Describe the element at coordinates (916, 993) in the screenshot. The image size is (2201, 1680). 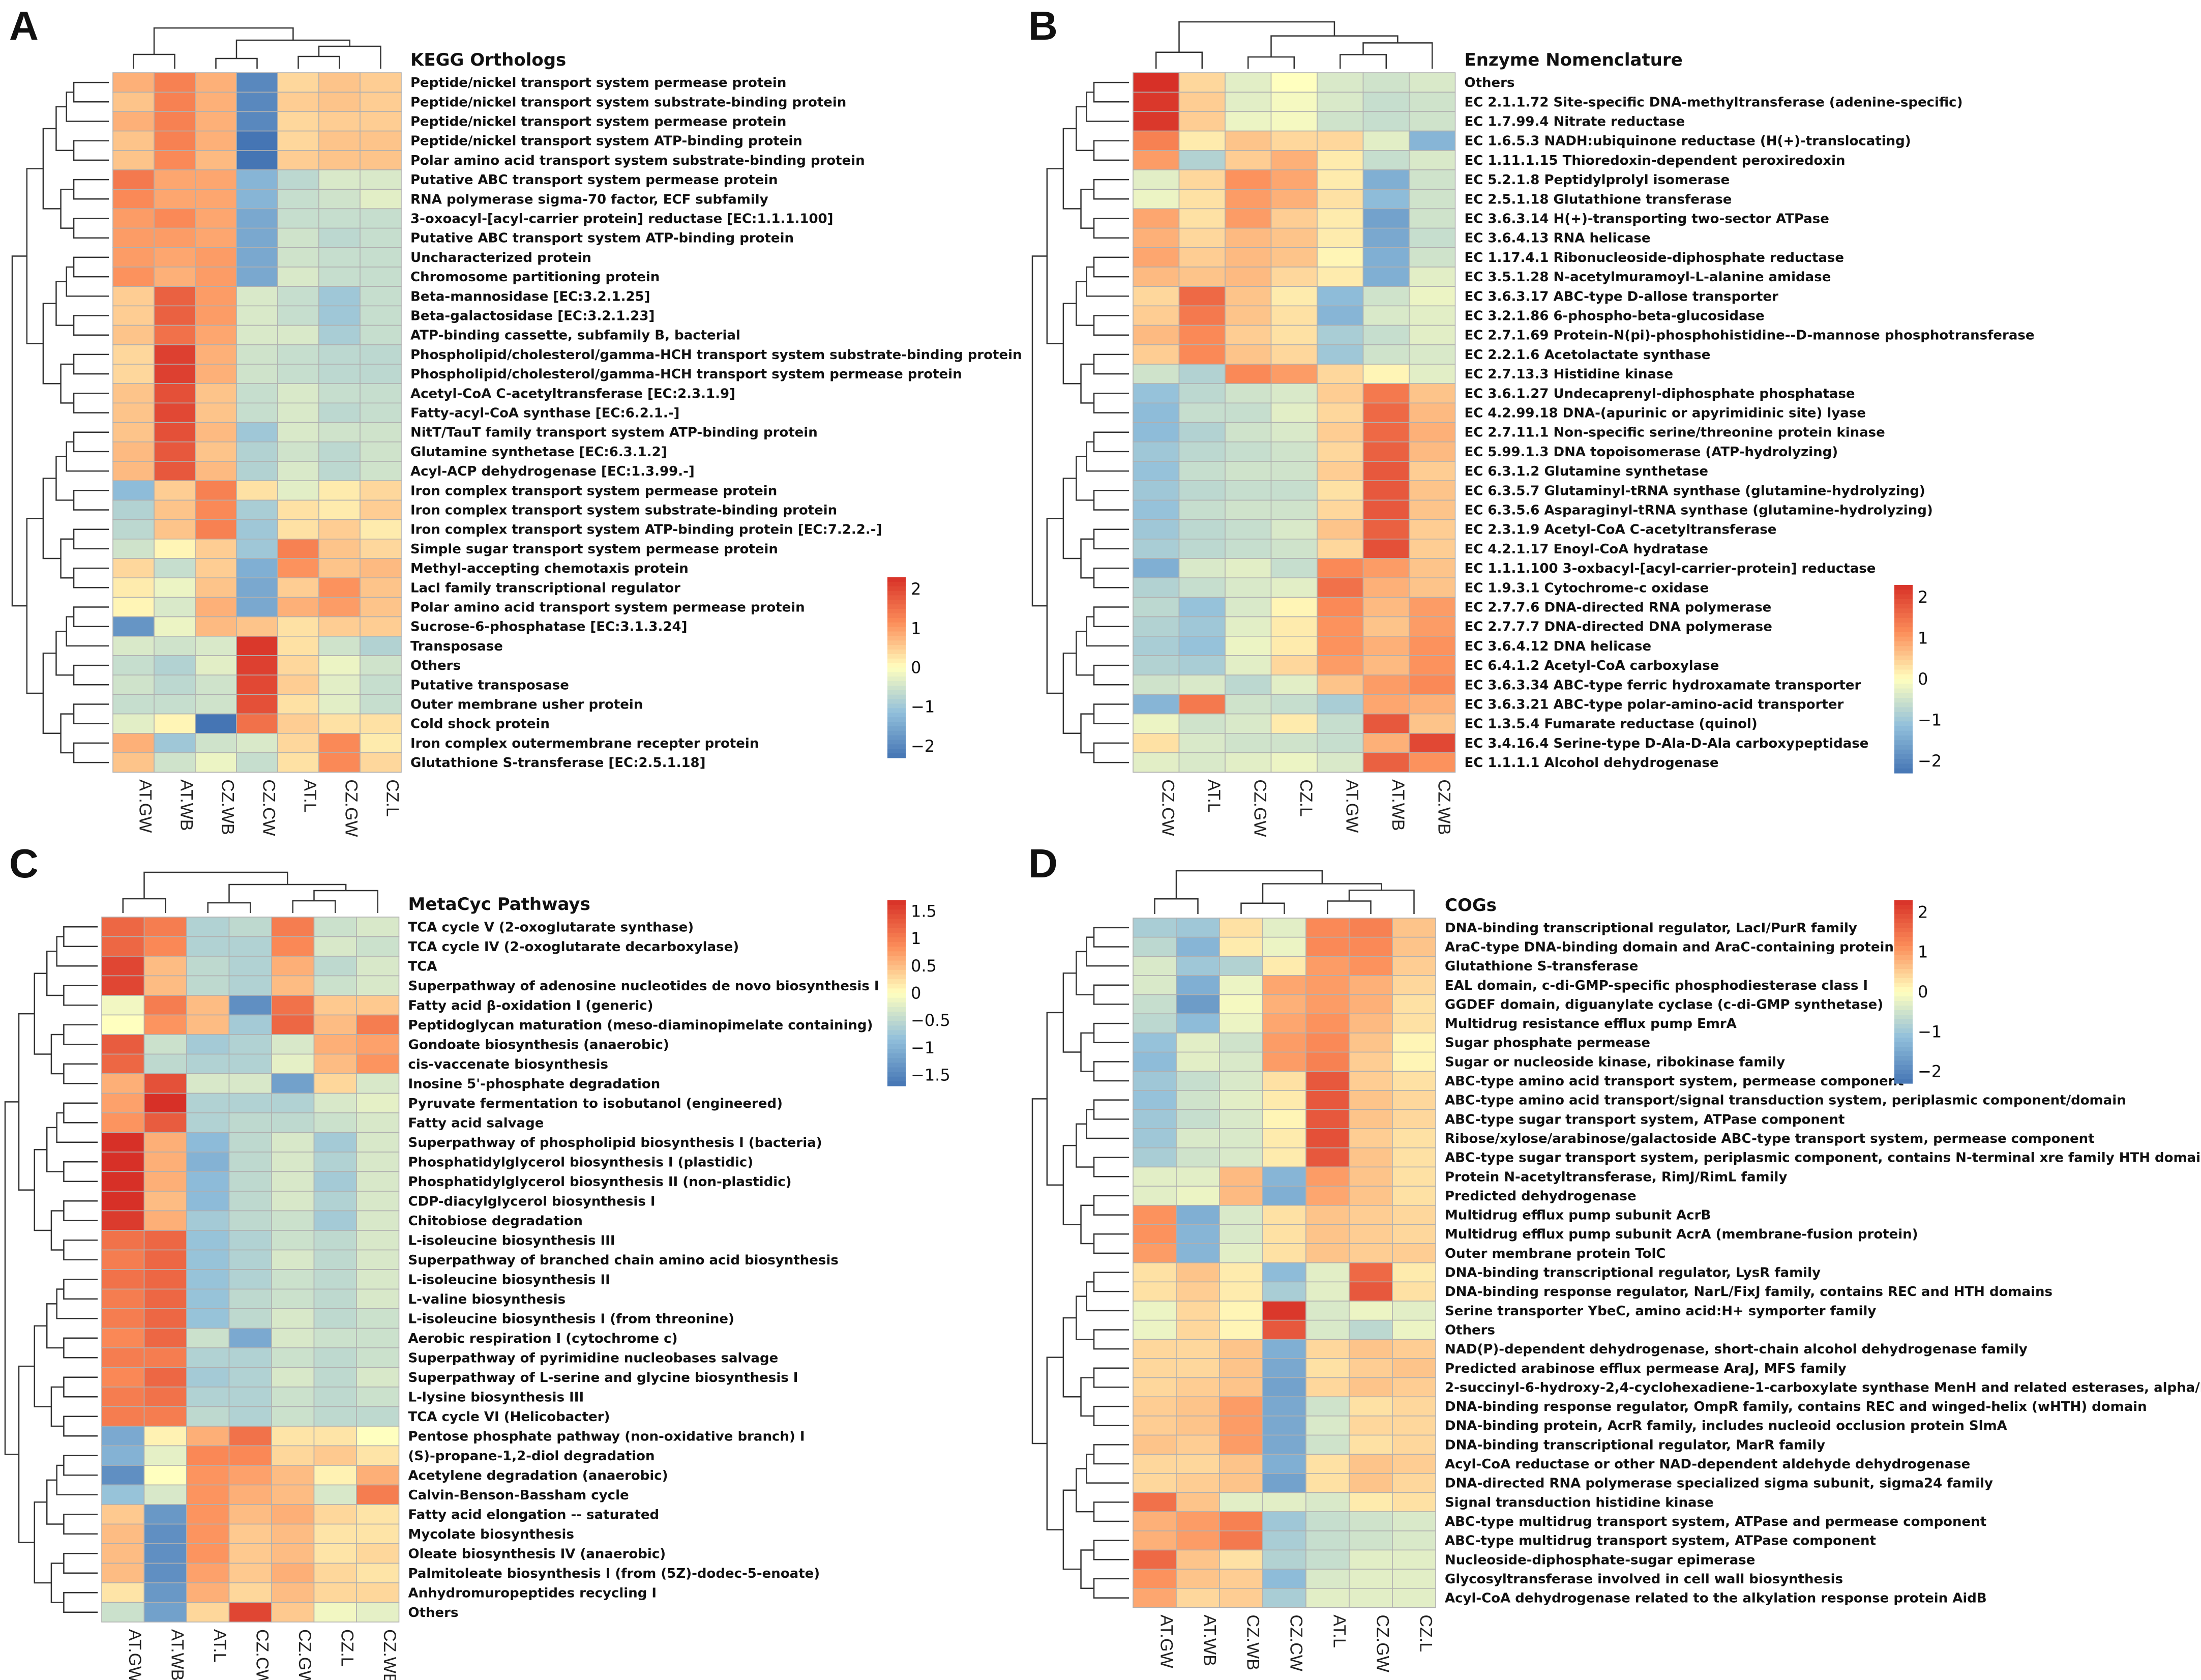
I see `legend-tick-label: 0` at that location.